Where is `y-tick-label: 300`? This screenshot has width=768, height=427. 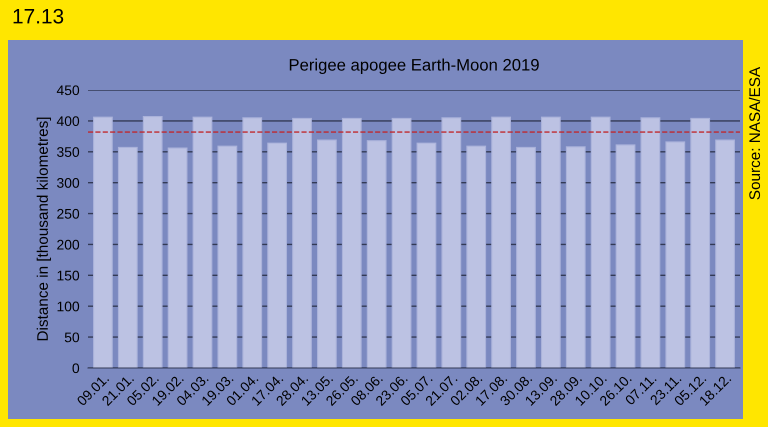 y-tick-label: 300 is located at coordinates (68, 183).